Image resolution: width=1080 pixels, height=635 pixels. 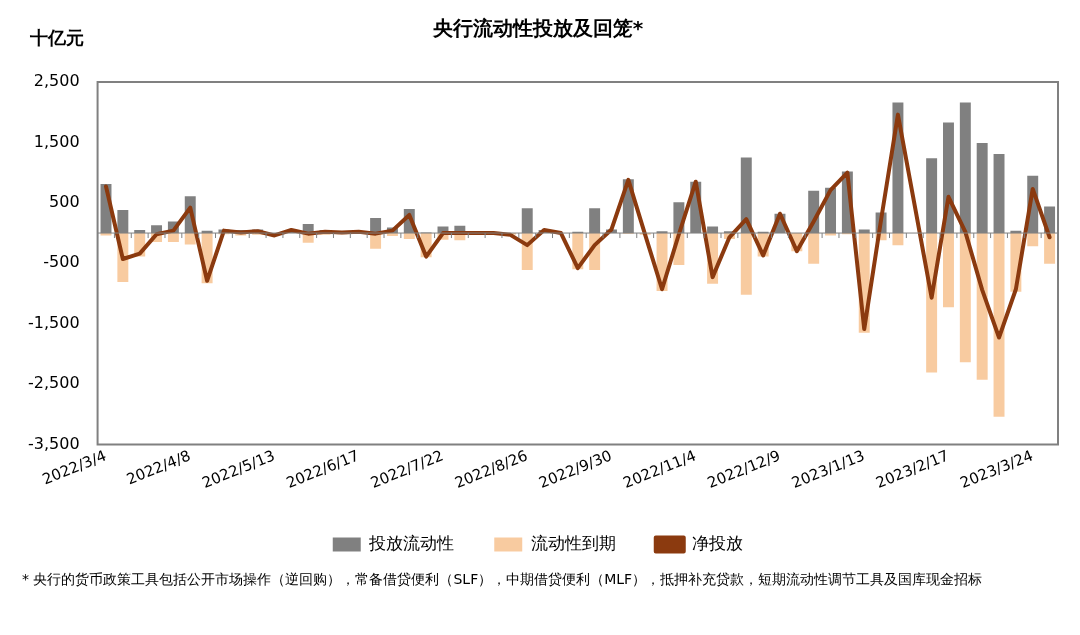 I want to click on y-tick-label: -2,500, so click(x=54, y=383).